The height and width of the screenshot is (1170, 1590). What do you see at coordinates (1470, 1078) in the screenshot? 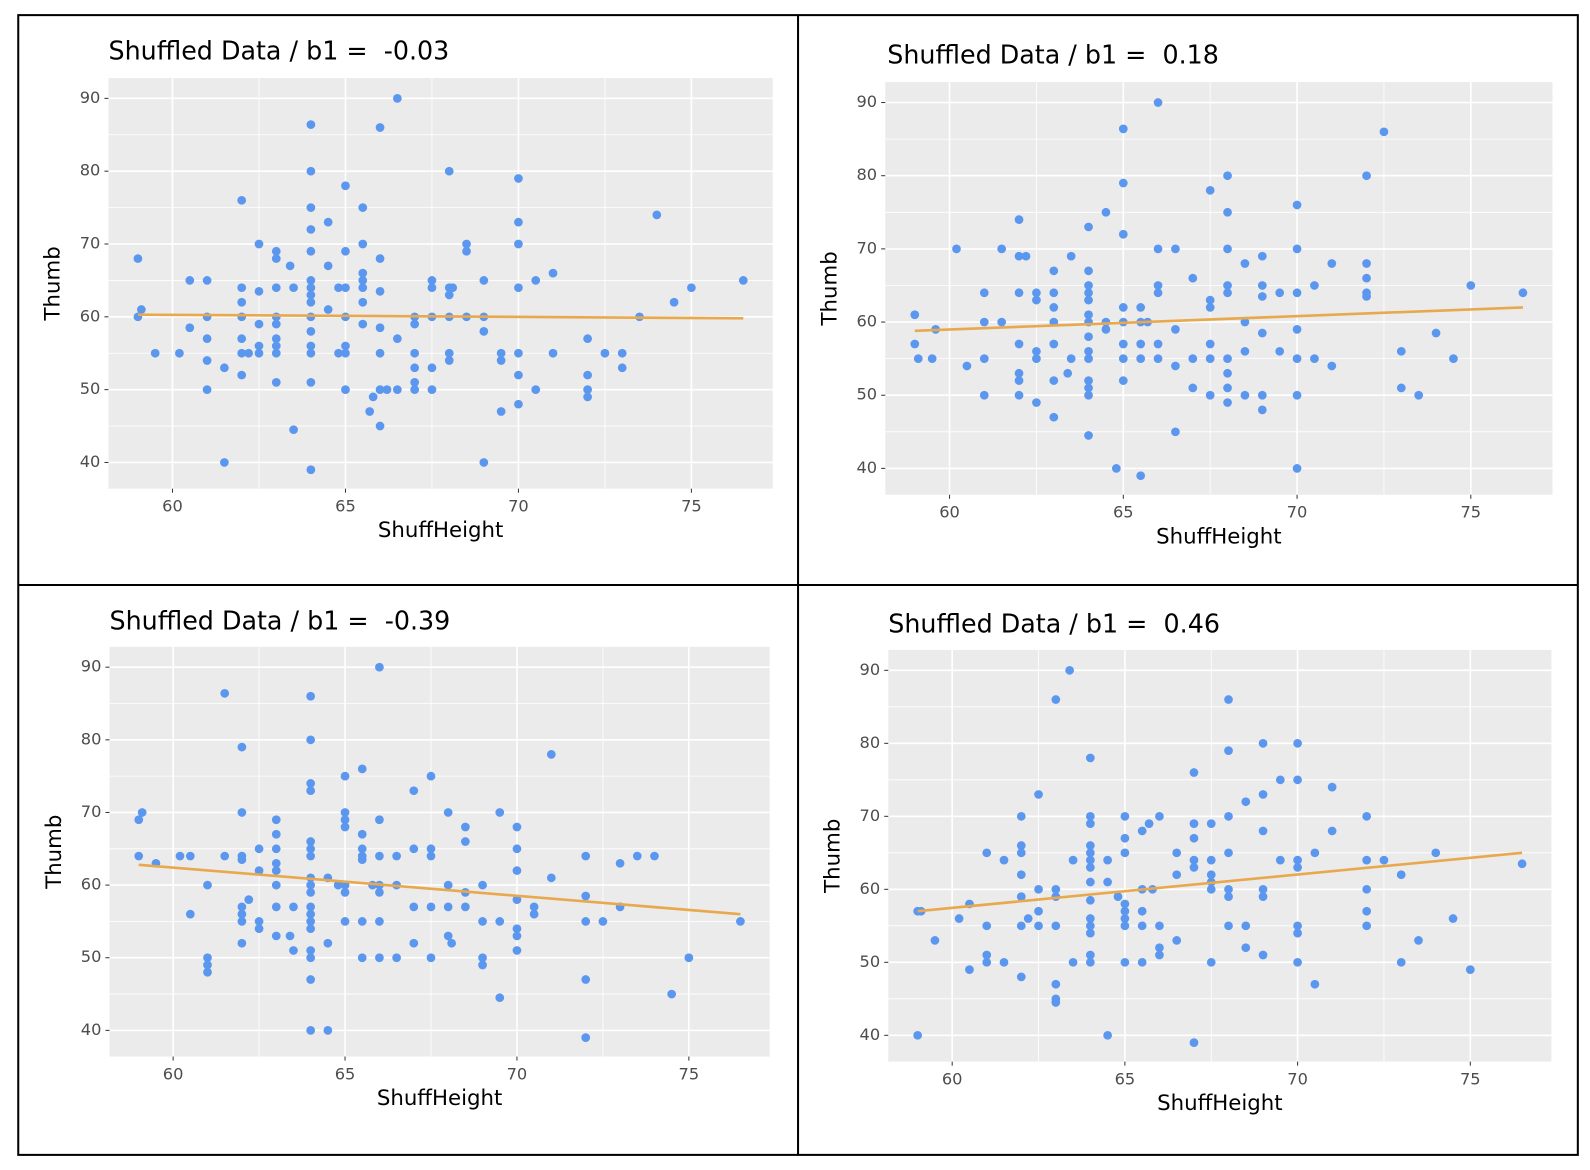
I see `x-tick-label: 75` at bounding box center [1470, 1078].